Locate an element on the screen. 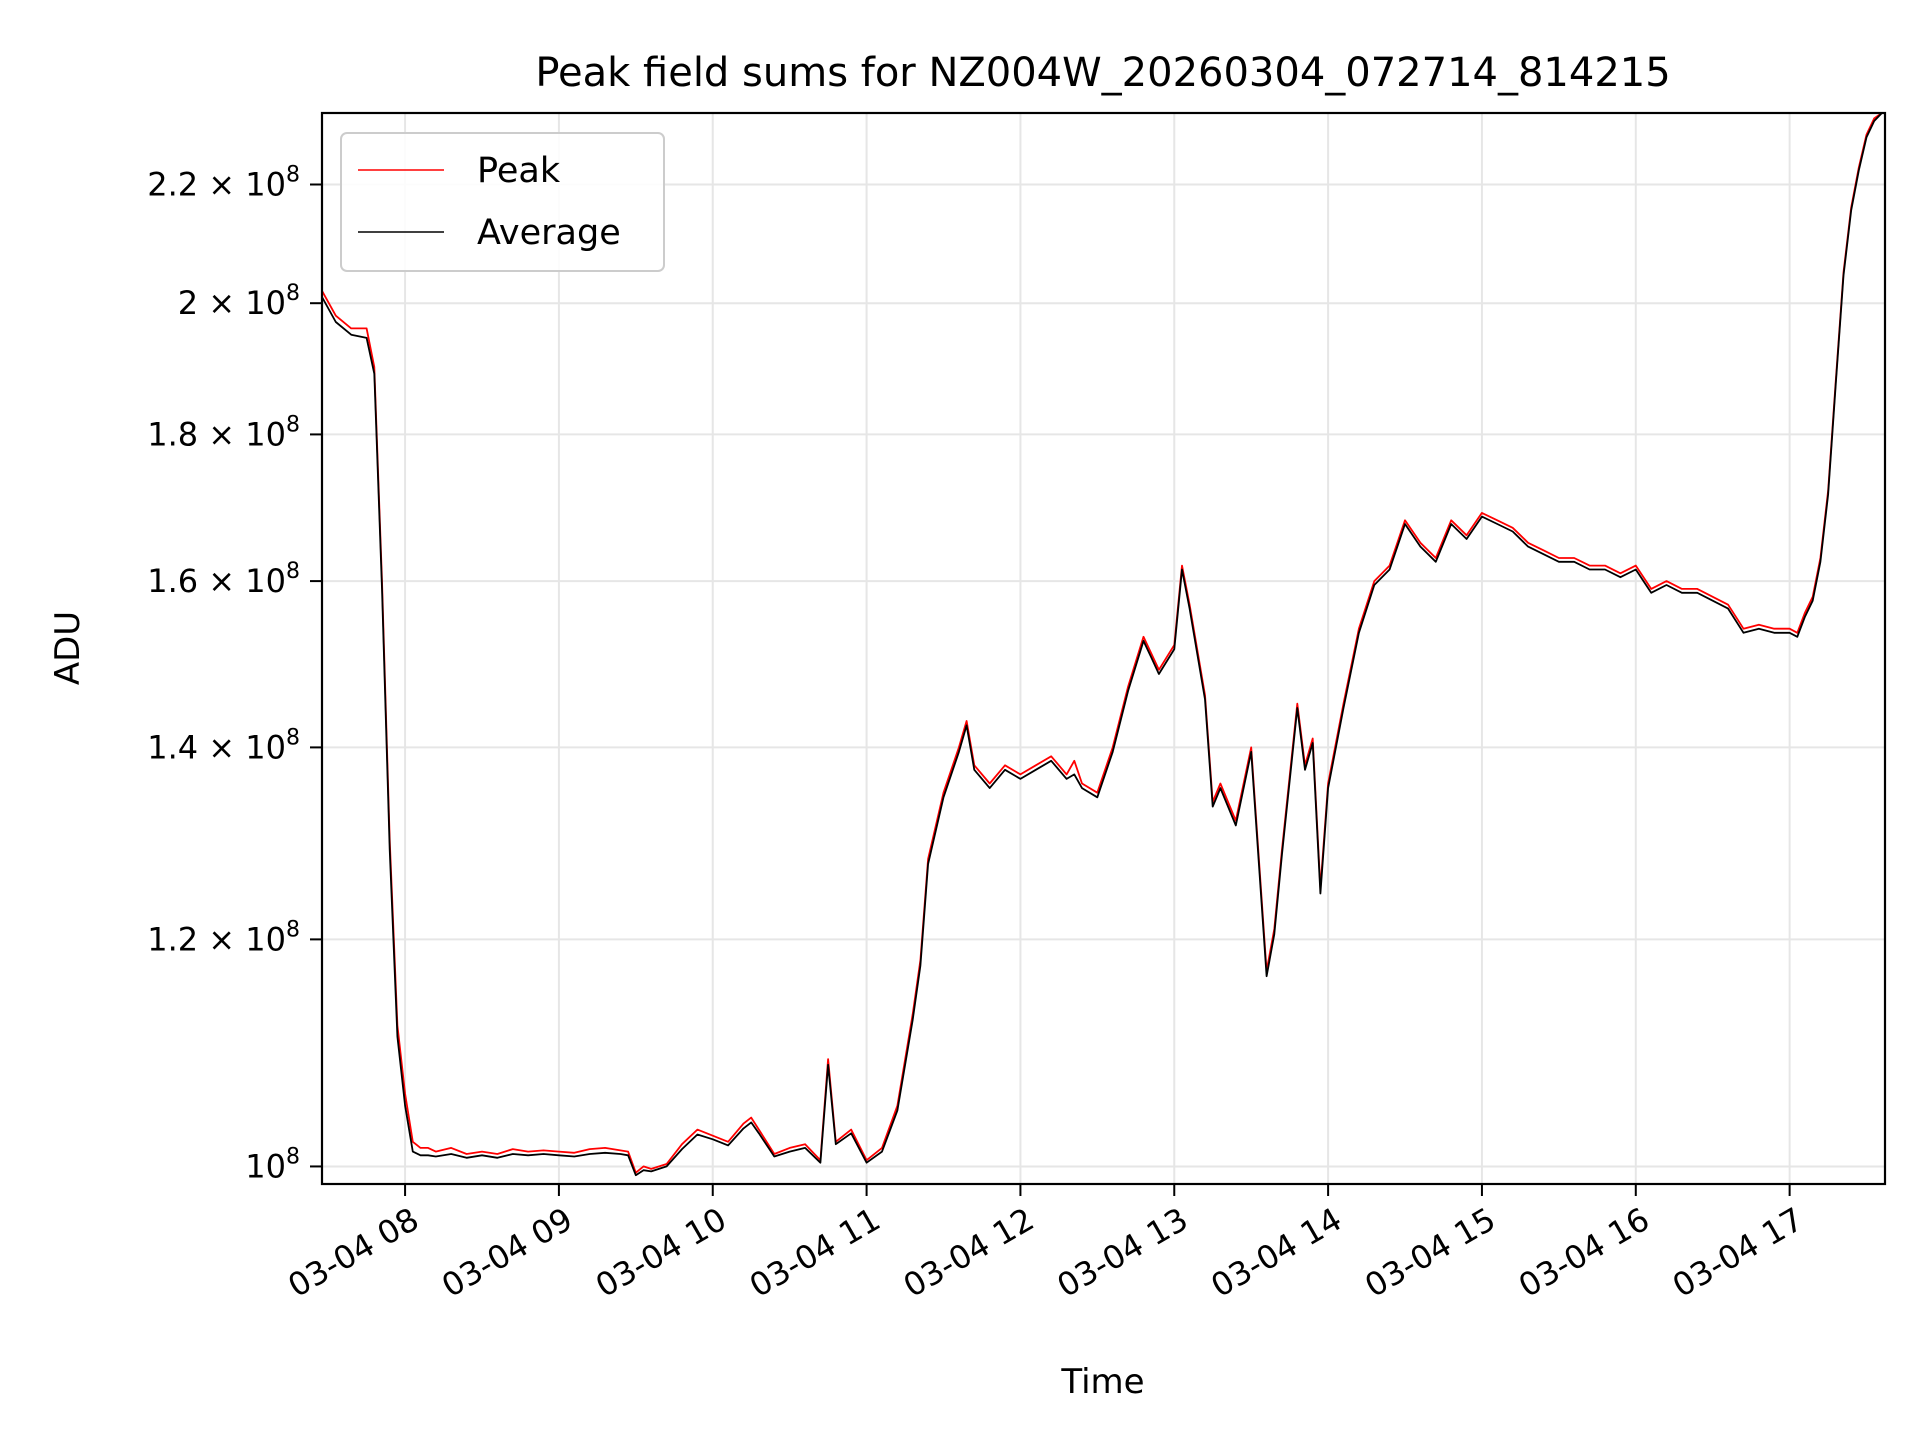 Image resolution: width=1920 pixels, height=1440 pixels. y-tick-label: 1.2 × 108 is located at coordinates (223, 937).